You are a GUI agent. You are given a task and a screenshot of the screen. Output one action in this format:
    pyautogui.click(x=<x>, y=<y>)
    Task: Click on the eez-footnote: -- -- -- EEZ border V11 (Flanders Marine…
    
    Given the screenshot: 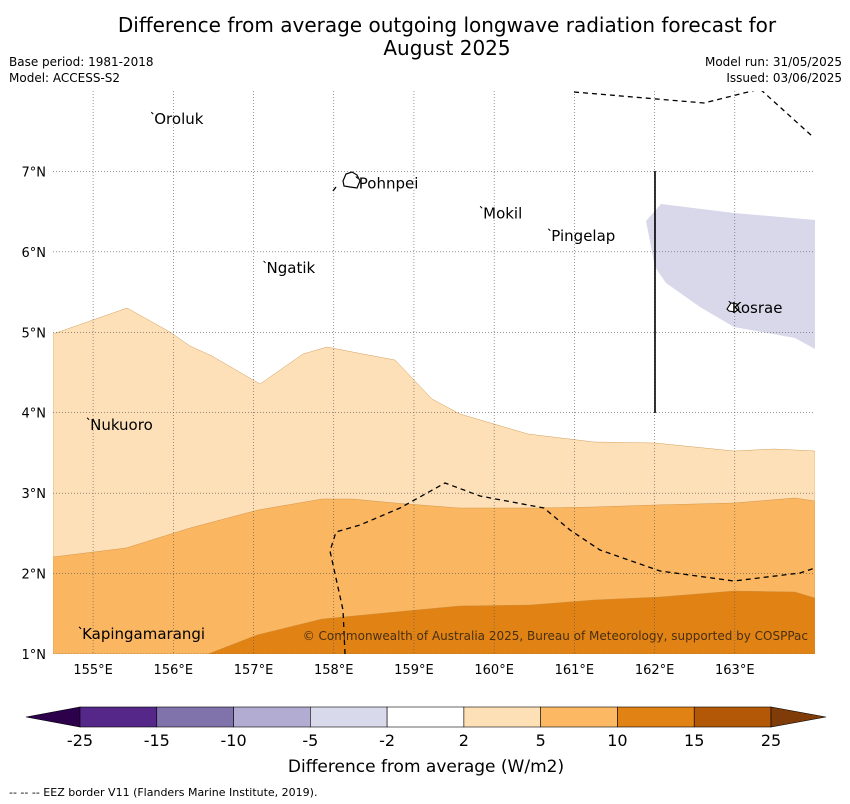 What is the action you would take?
    pyautogui.click(x=163, y=792)
    